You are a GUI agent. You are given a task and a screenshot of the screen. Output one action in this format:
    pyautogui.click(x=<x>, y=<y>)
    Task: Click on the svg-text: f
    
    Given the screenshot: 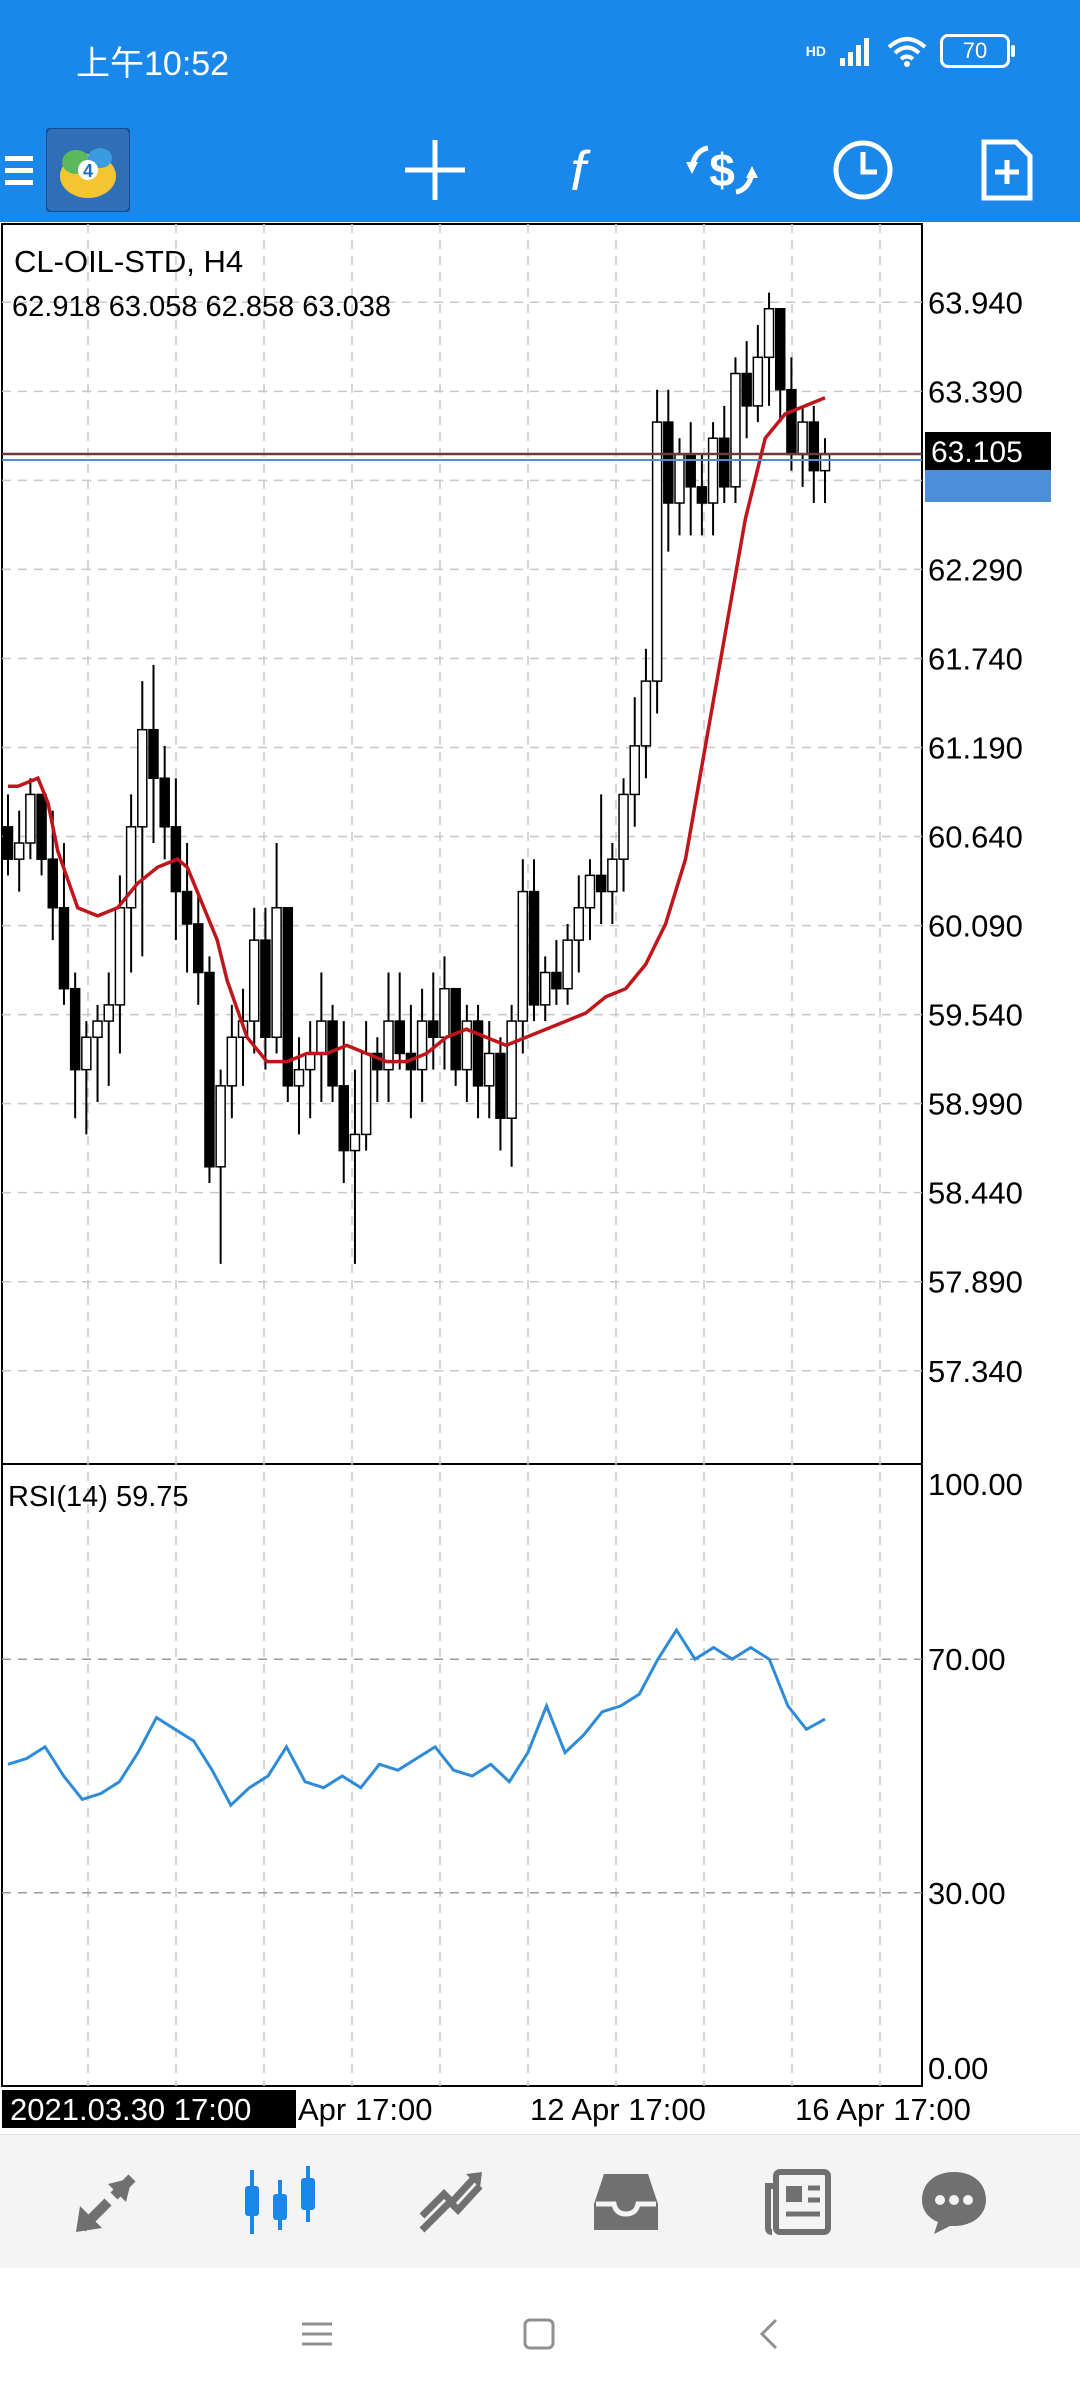 What is the action you would take?
    pyautogui.click(x=580, y=170)
    